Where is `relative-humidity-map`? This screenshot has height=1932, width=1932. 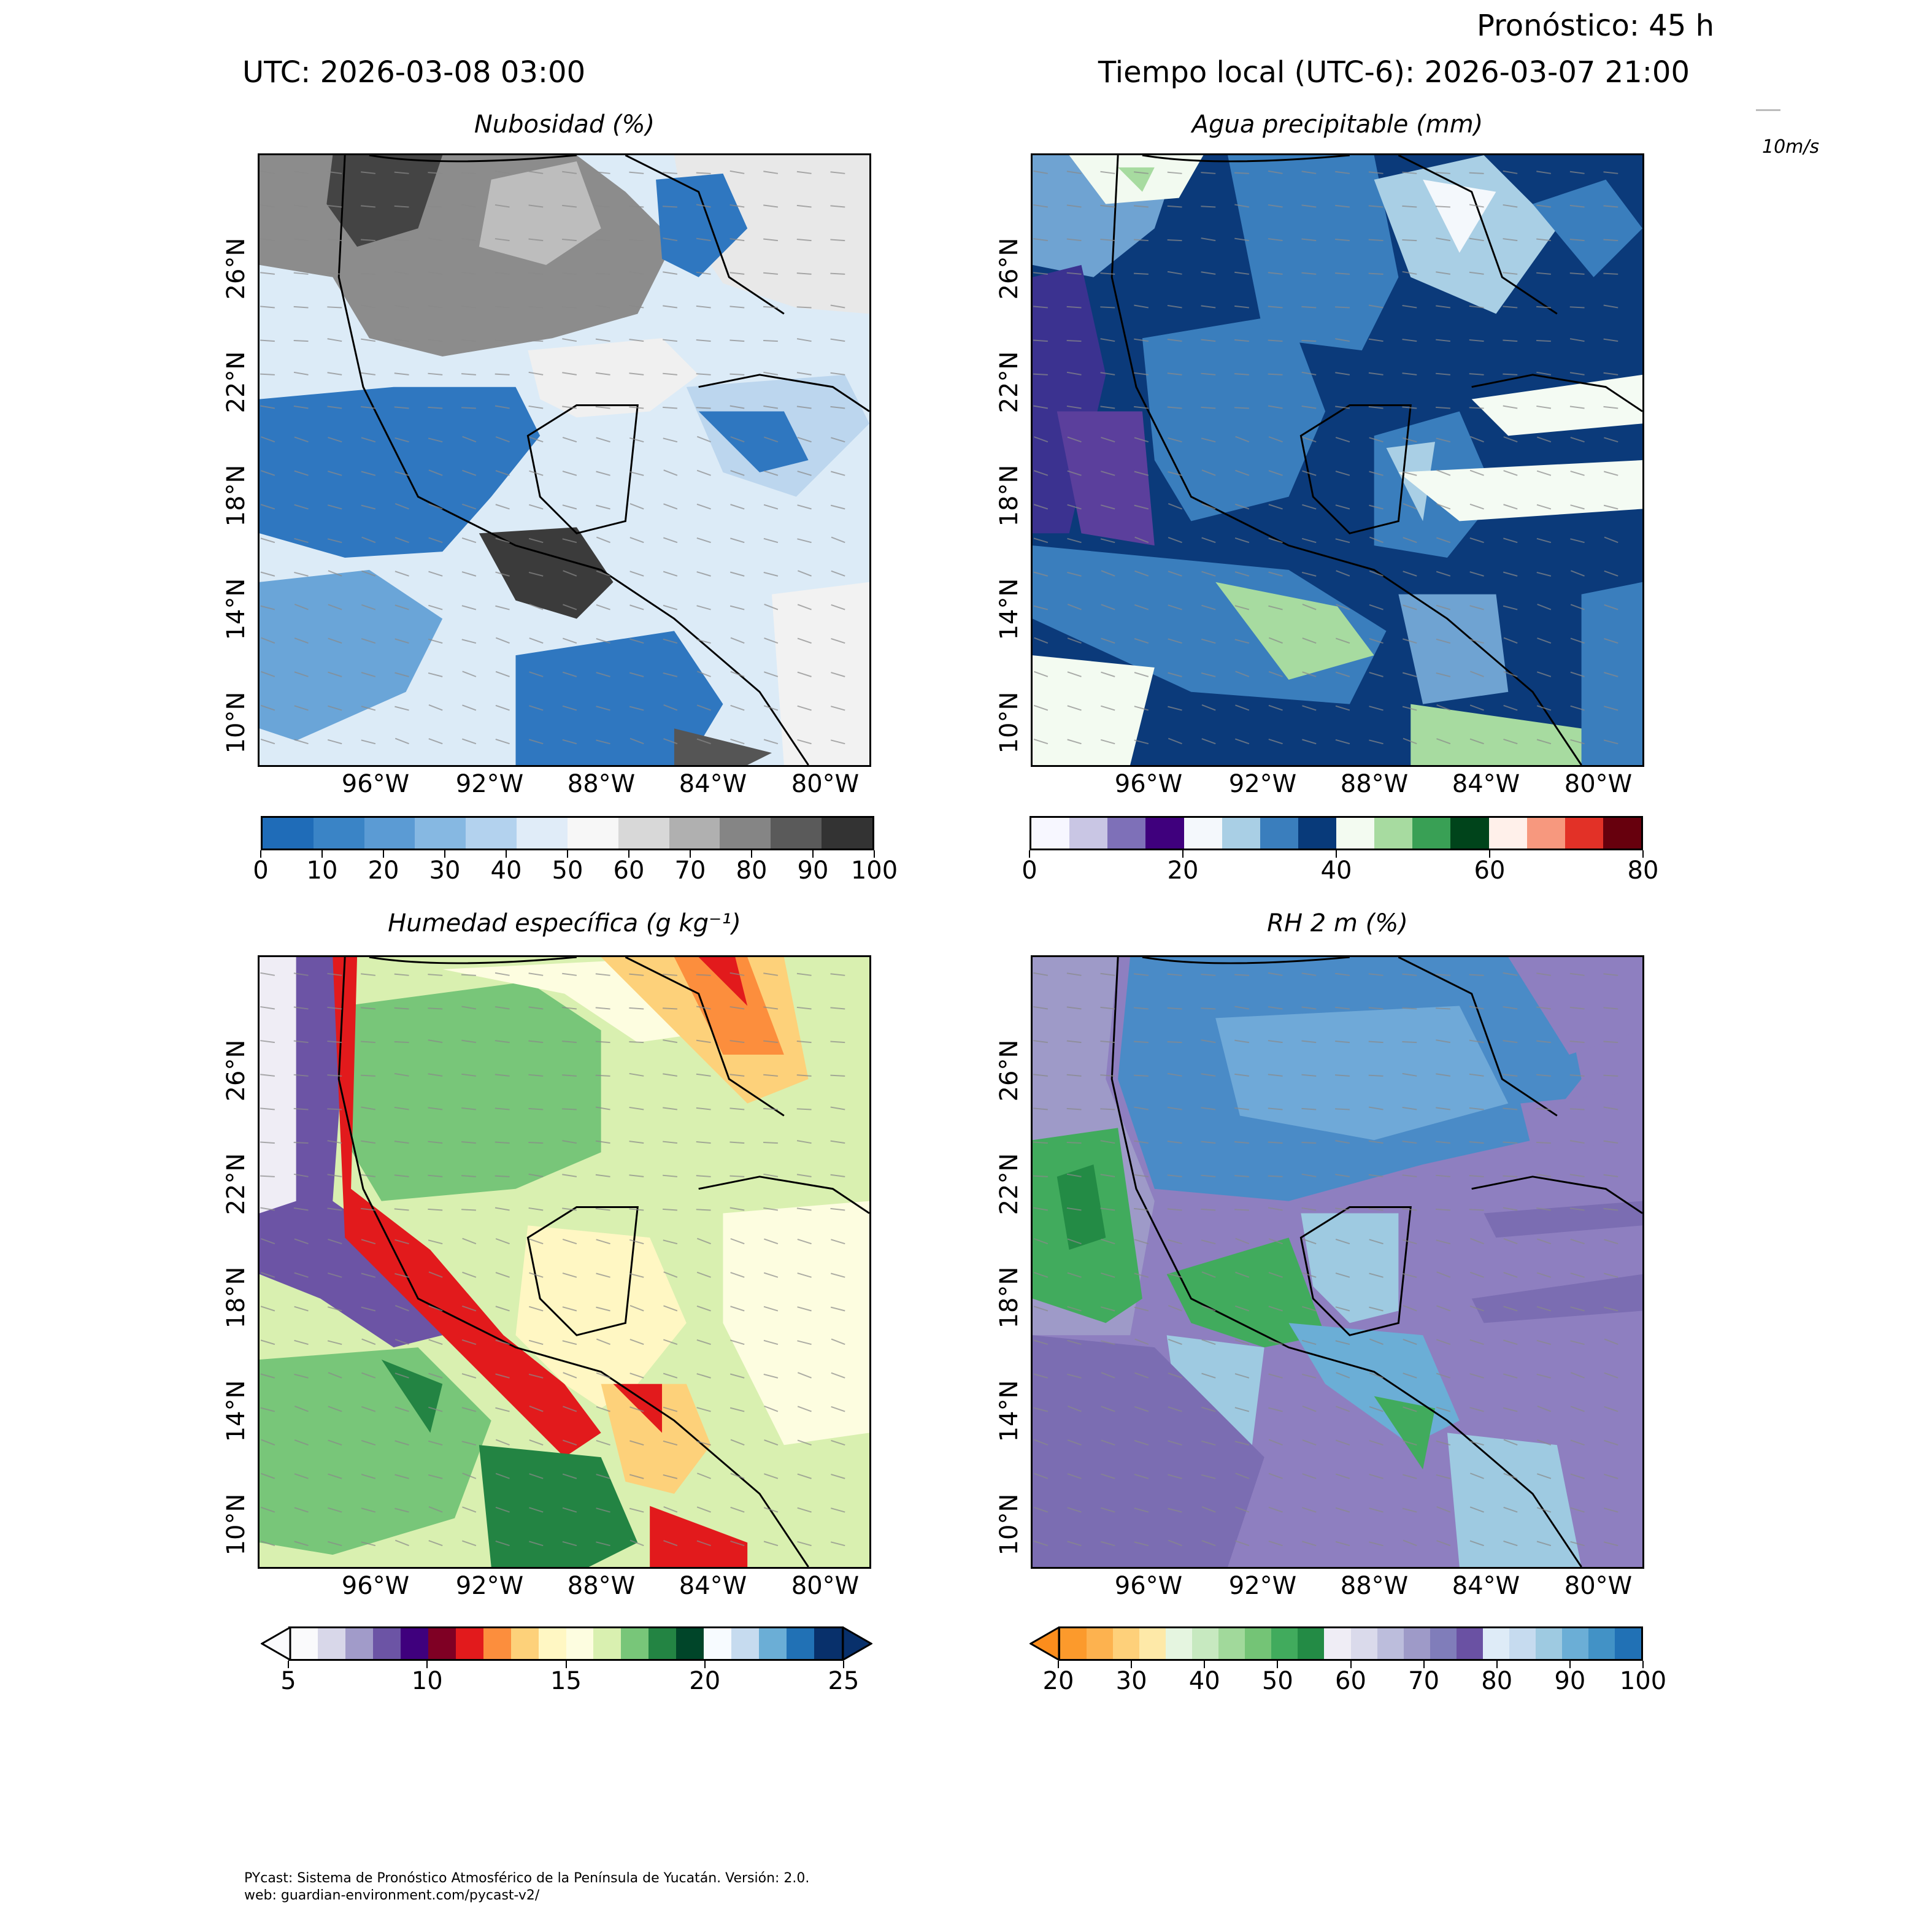 relative-humidity-map is located at coordinates (1337, 1262).